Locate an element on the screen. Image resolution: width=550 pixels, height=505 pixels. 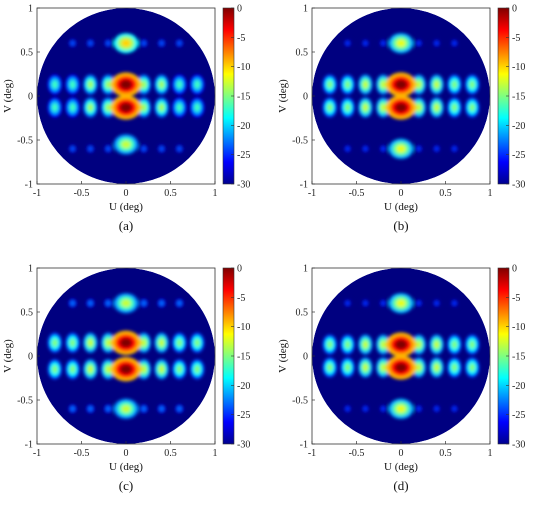
axes-b: -1 -0.5 0 0.5 1 1 0.5 0 -0.5 -1 is located at coordinates (392, 102).